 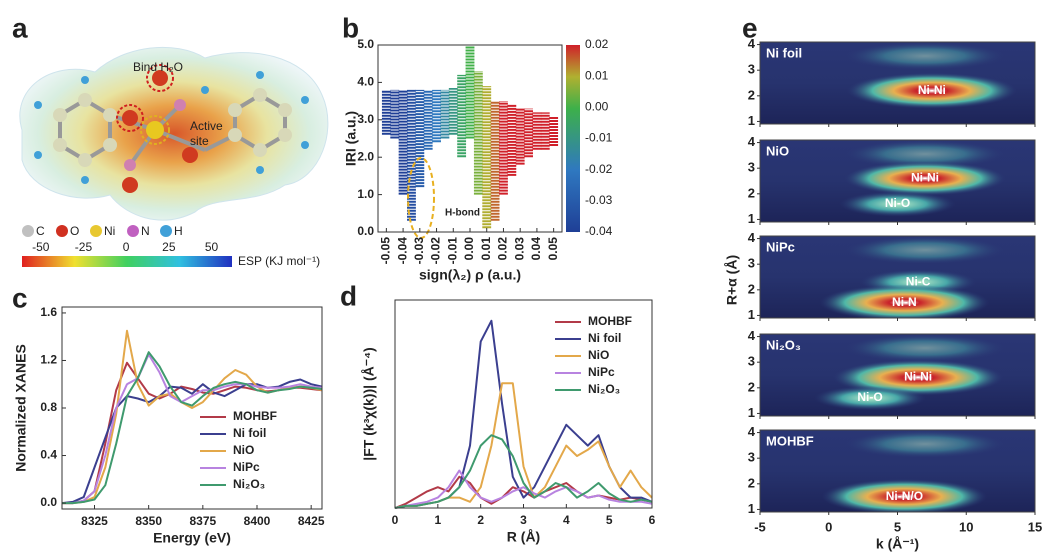 I want to click on colorbar-tick-label: 0.00, so click(x=597, y=107).